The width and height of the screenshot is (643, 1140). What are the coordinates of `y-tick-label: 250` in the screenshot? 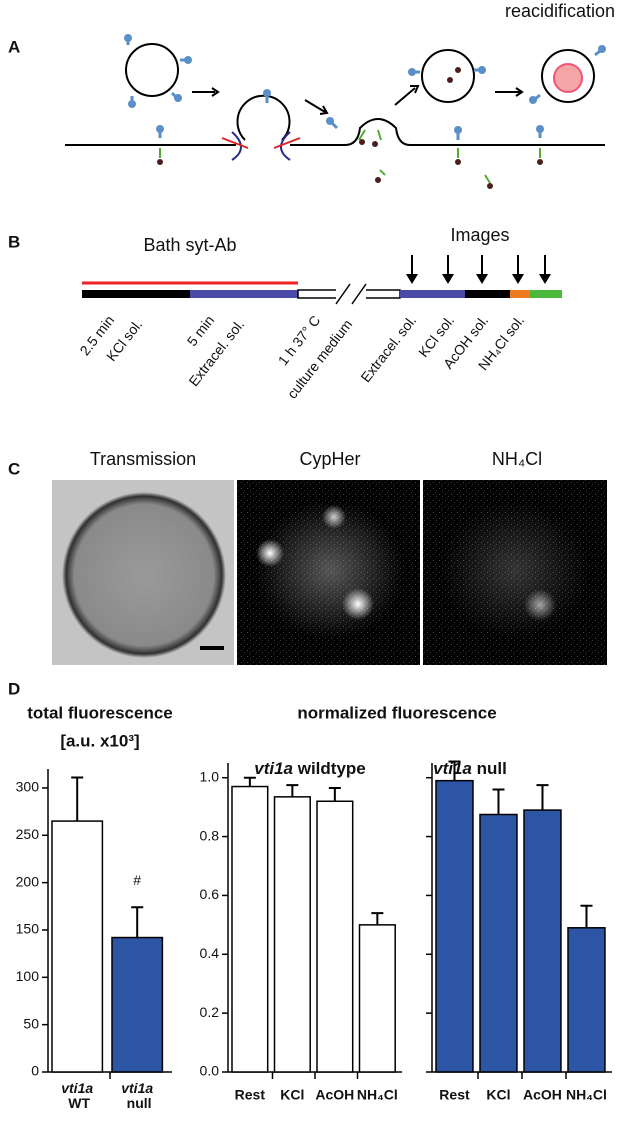 It's located at (28, 834).